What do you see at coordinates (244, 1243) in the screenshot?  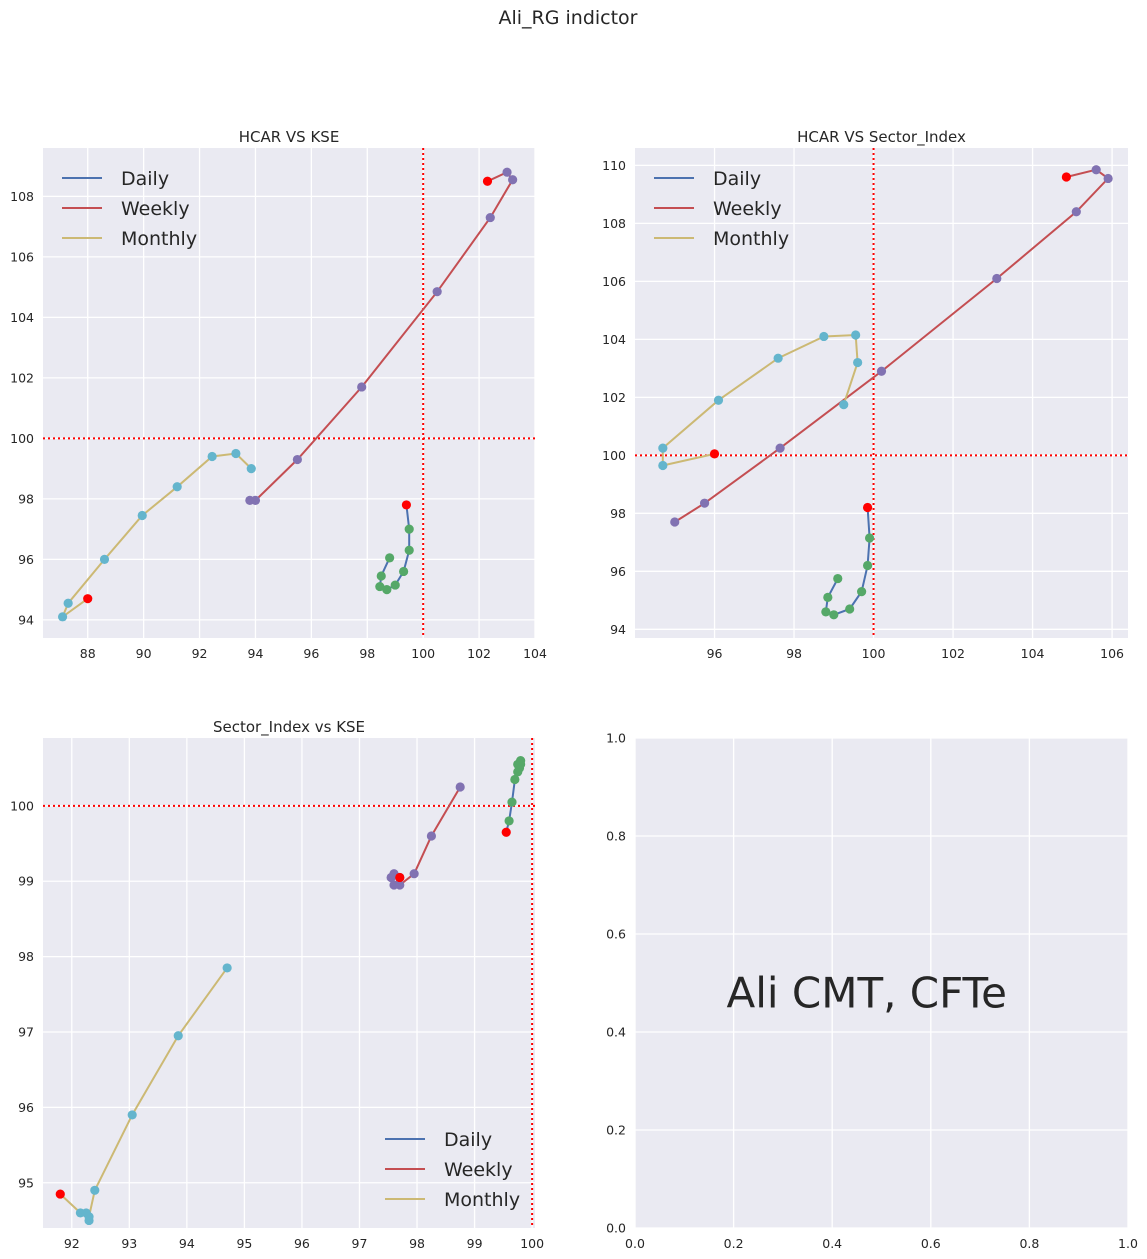 I see `x-tick-label: 95` at bounding box center [244, 1243].